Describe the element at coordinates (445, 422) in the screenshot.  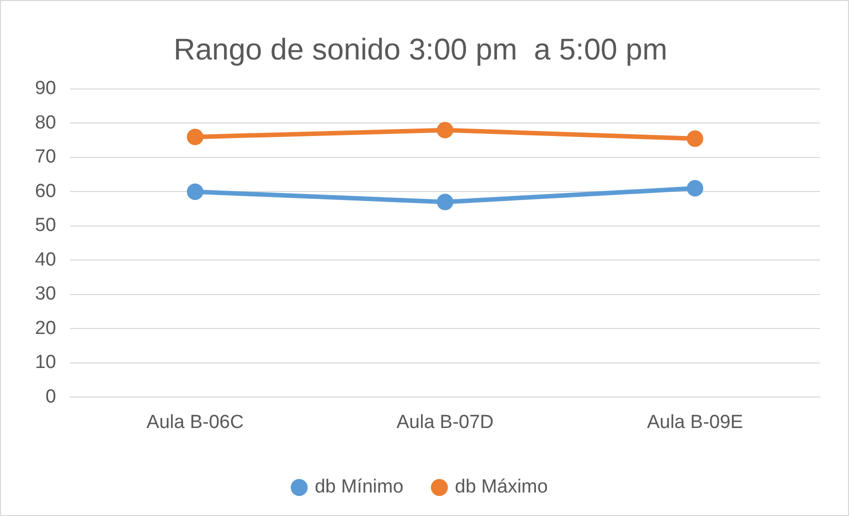
I see `x-tick-label: Aula B-07D` at that location.